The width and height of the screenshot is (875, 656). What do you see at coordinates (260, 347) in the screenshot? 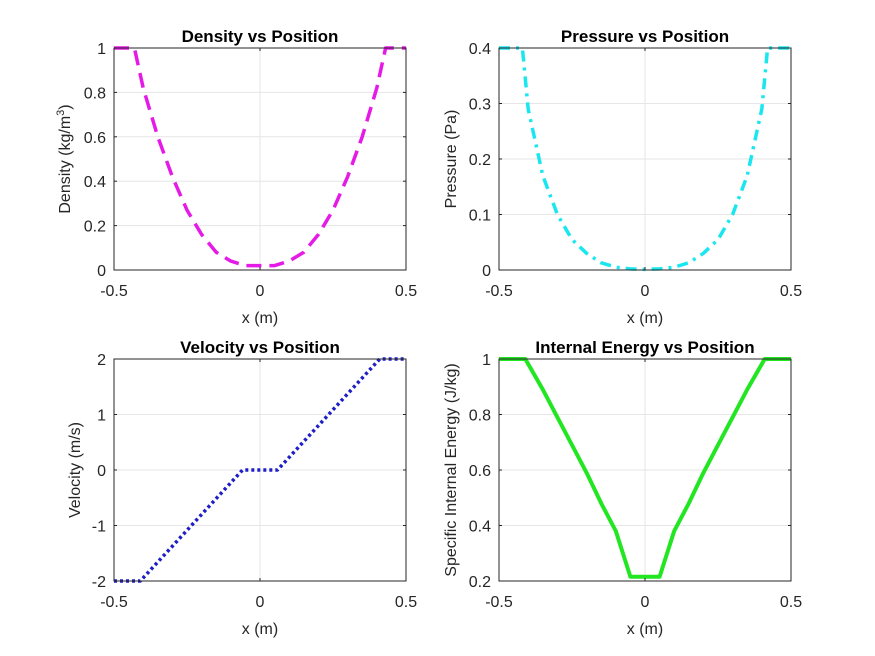
I see `velocity-chart-title: Velocity vs Position` at bounding box center [260, 347].